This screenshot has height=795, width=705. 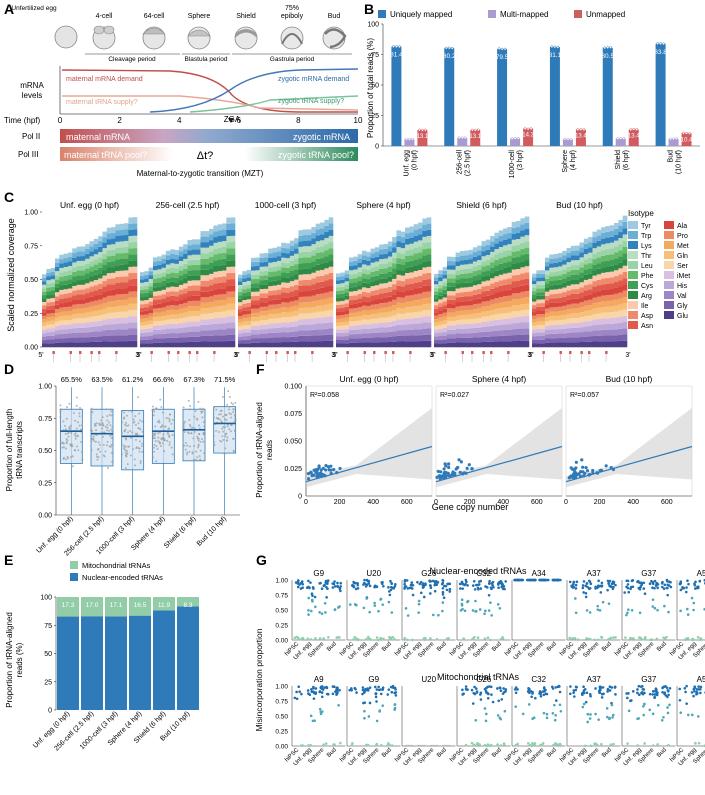 I want to click on b-bar, so click(x=607, y=96).